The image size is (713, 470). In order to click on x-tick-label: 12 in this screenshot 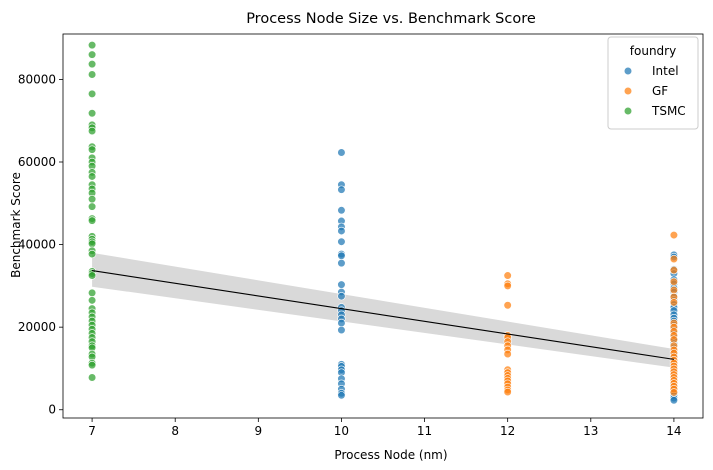, I will do `click(507, 431)`.